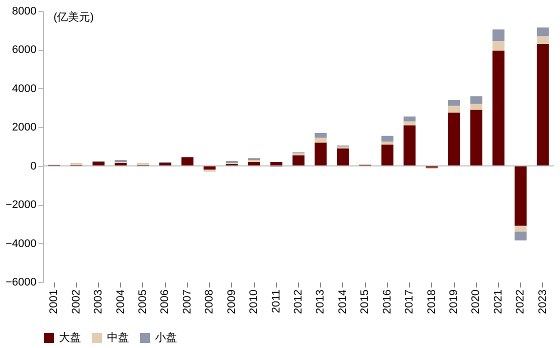  Describe the element at coordinates (276, 302) in the screenshot. I see `x-tick-label: 2011` at that location.